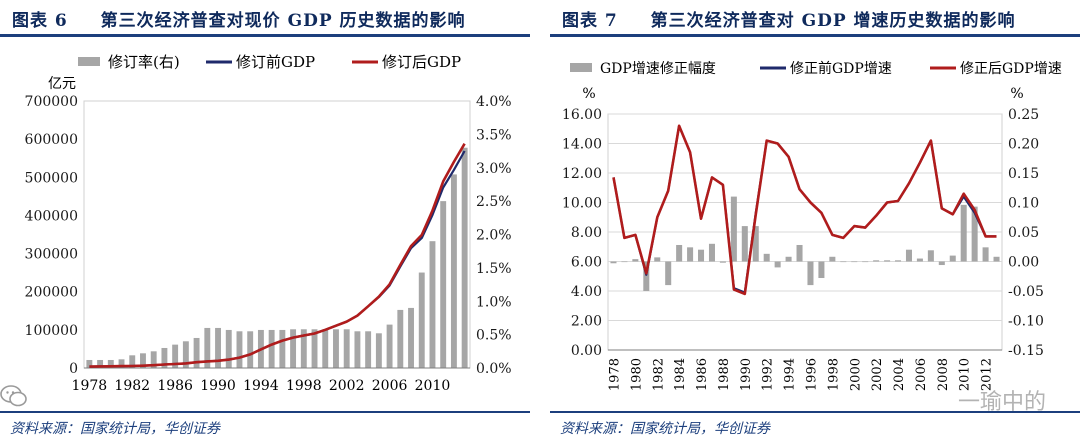  What do you see at coordinates (51, 331) in the screenshot?
I see `y-left-tick-label: 100000` at bounding box center [51, 331].